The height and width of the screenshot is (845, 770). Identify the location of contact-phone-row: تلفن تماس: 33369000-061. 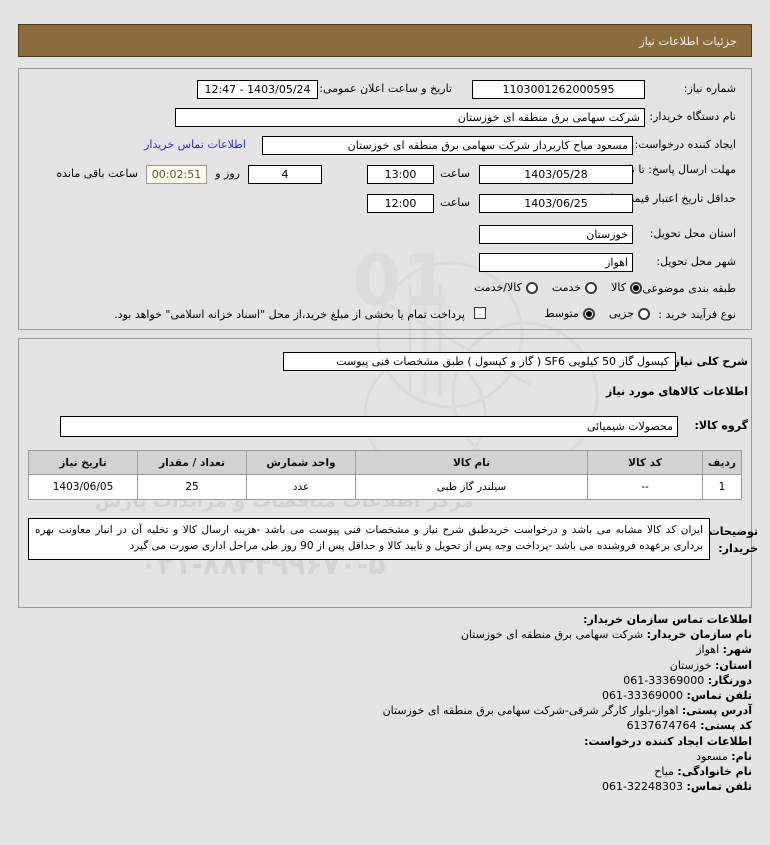
(567, 695).